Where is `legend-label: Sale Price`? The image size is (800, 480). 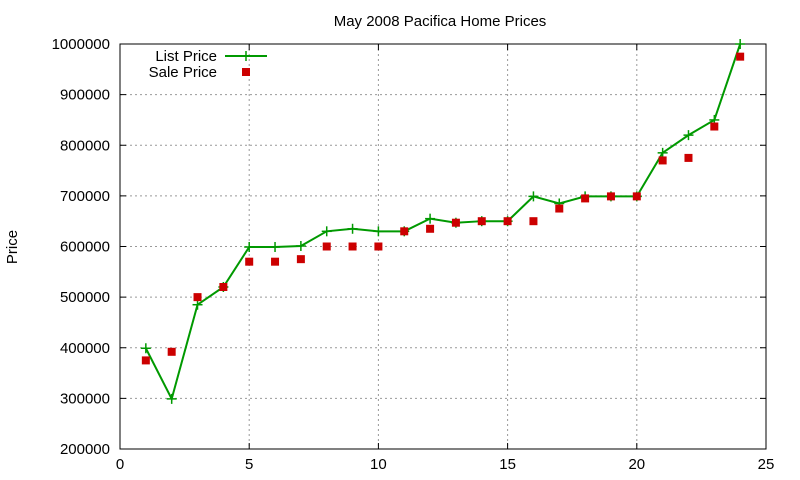 legend-label: Sale Price is located at coordinates (183, 72).